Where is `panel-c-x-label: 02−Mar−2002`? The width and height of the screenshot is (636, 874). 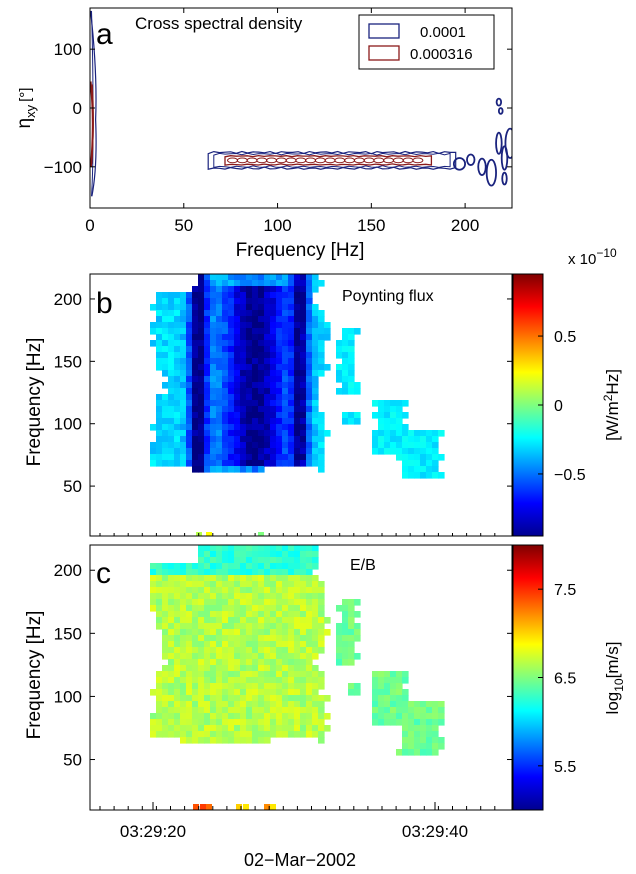 panel-c-x-label: 02−Mar−2002 is located at coordinates (300, 860).